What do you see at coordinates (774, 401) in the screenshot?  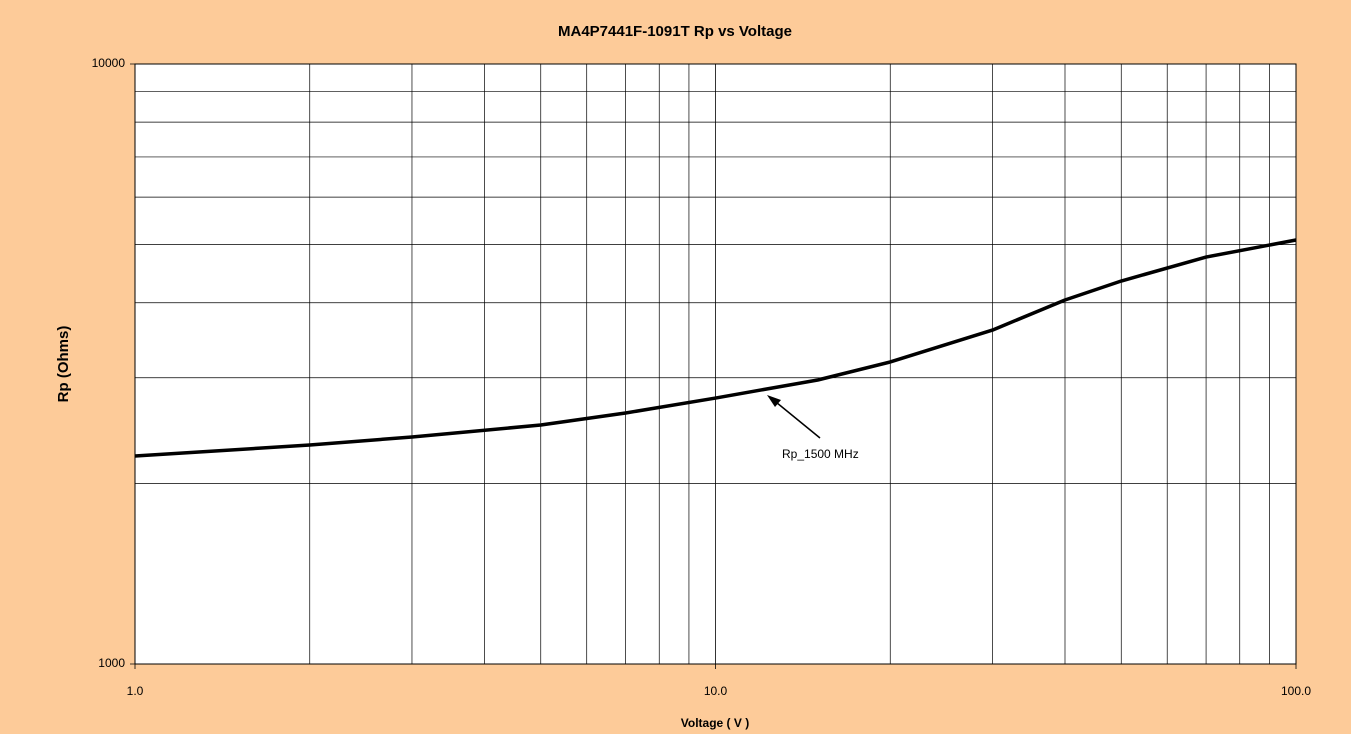 I see `annotation-arrowhead` at bounding box center [774, 401].